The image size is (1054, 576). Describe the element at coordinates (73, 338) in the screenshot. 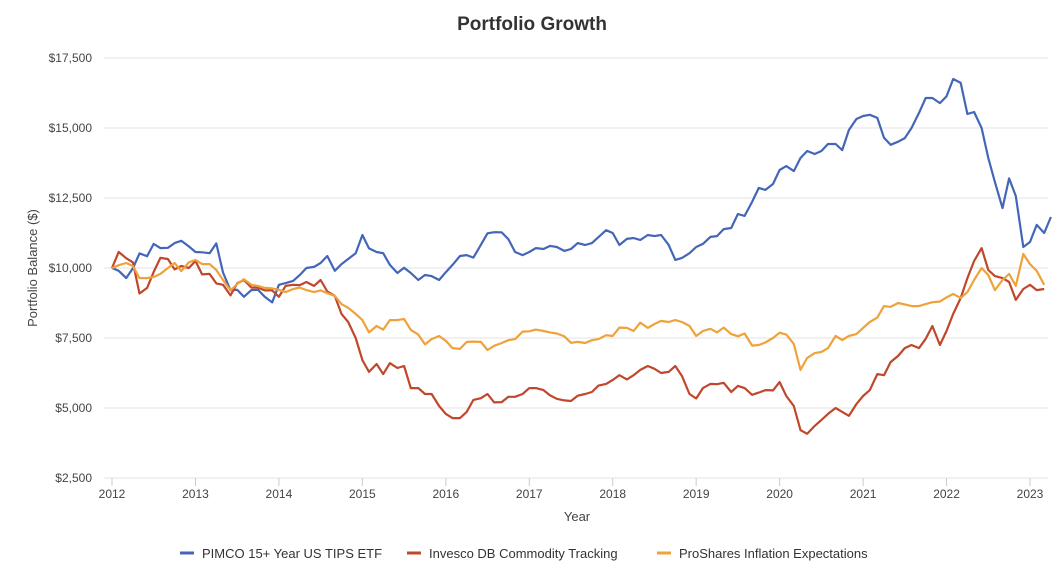

I see `y-tick-label: $7,500` at that location.